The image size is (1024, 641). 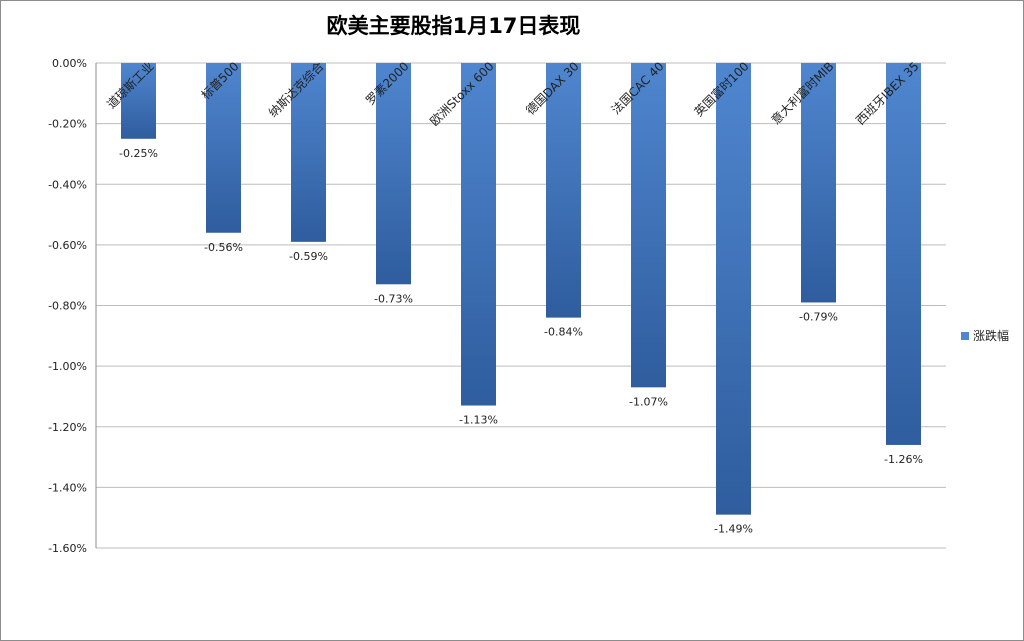 What do you see at coordinates (67, 548) in the screenshot?
I see `y-tick-label: -1.60%` at bounding box center [67, 548].